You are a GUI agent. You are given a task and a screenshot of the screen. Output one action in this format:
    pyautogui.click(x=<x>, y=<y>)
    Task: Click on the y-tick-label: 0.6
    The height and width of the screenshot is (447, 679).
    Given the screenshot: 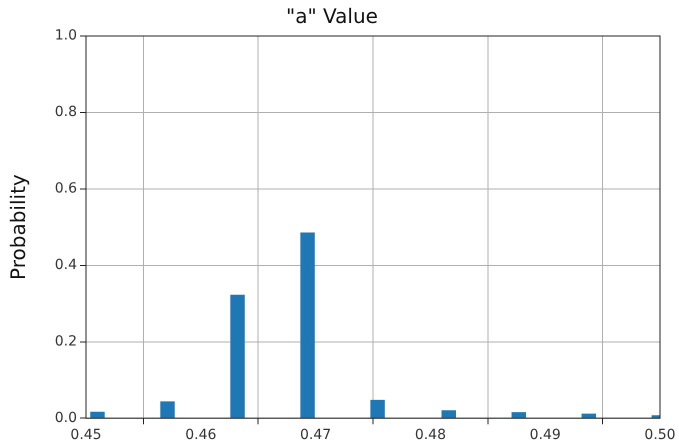 What is the action you would take?
    pyautogui.click(x=66, y=188)
    